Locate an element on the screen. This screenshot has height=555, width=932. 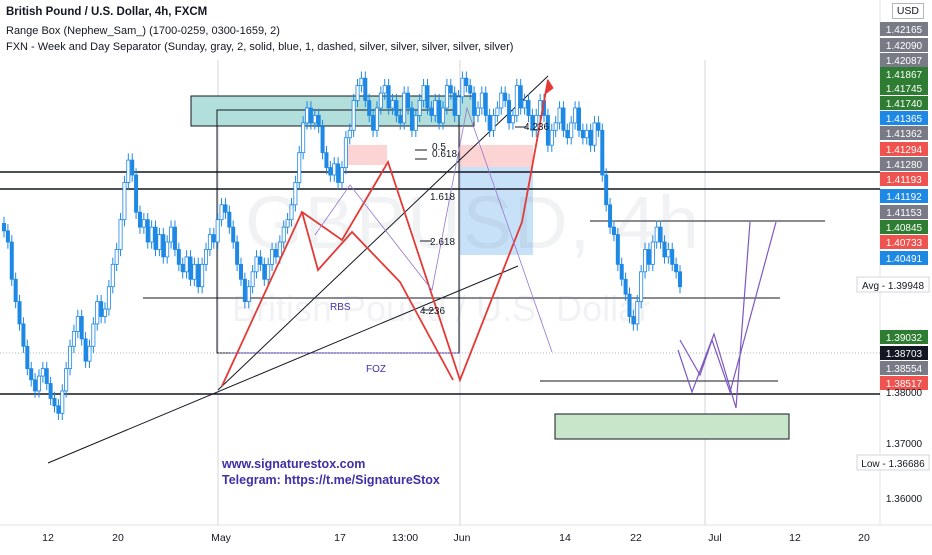
website-text: www.signaturestox.com is located at coordinates (294, 464).